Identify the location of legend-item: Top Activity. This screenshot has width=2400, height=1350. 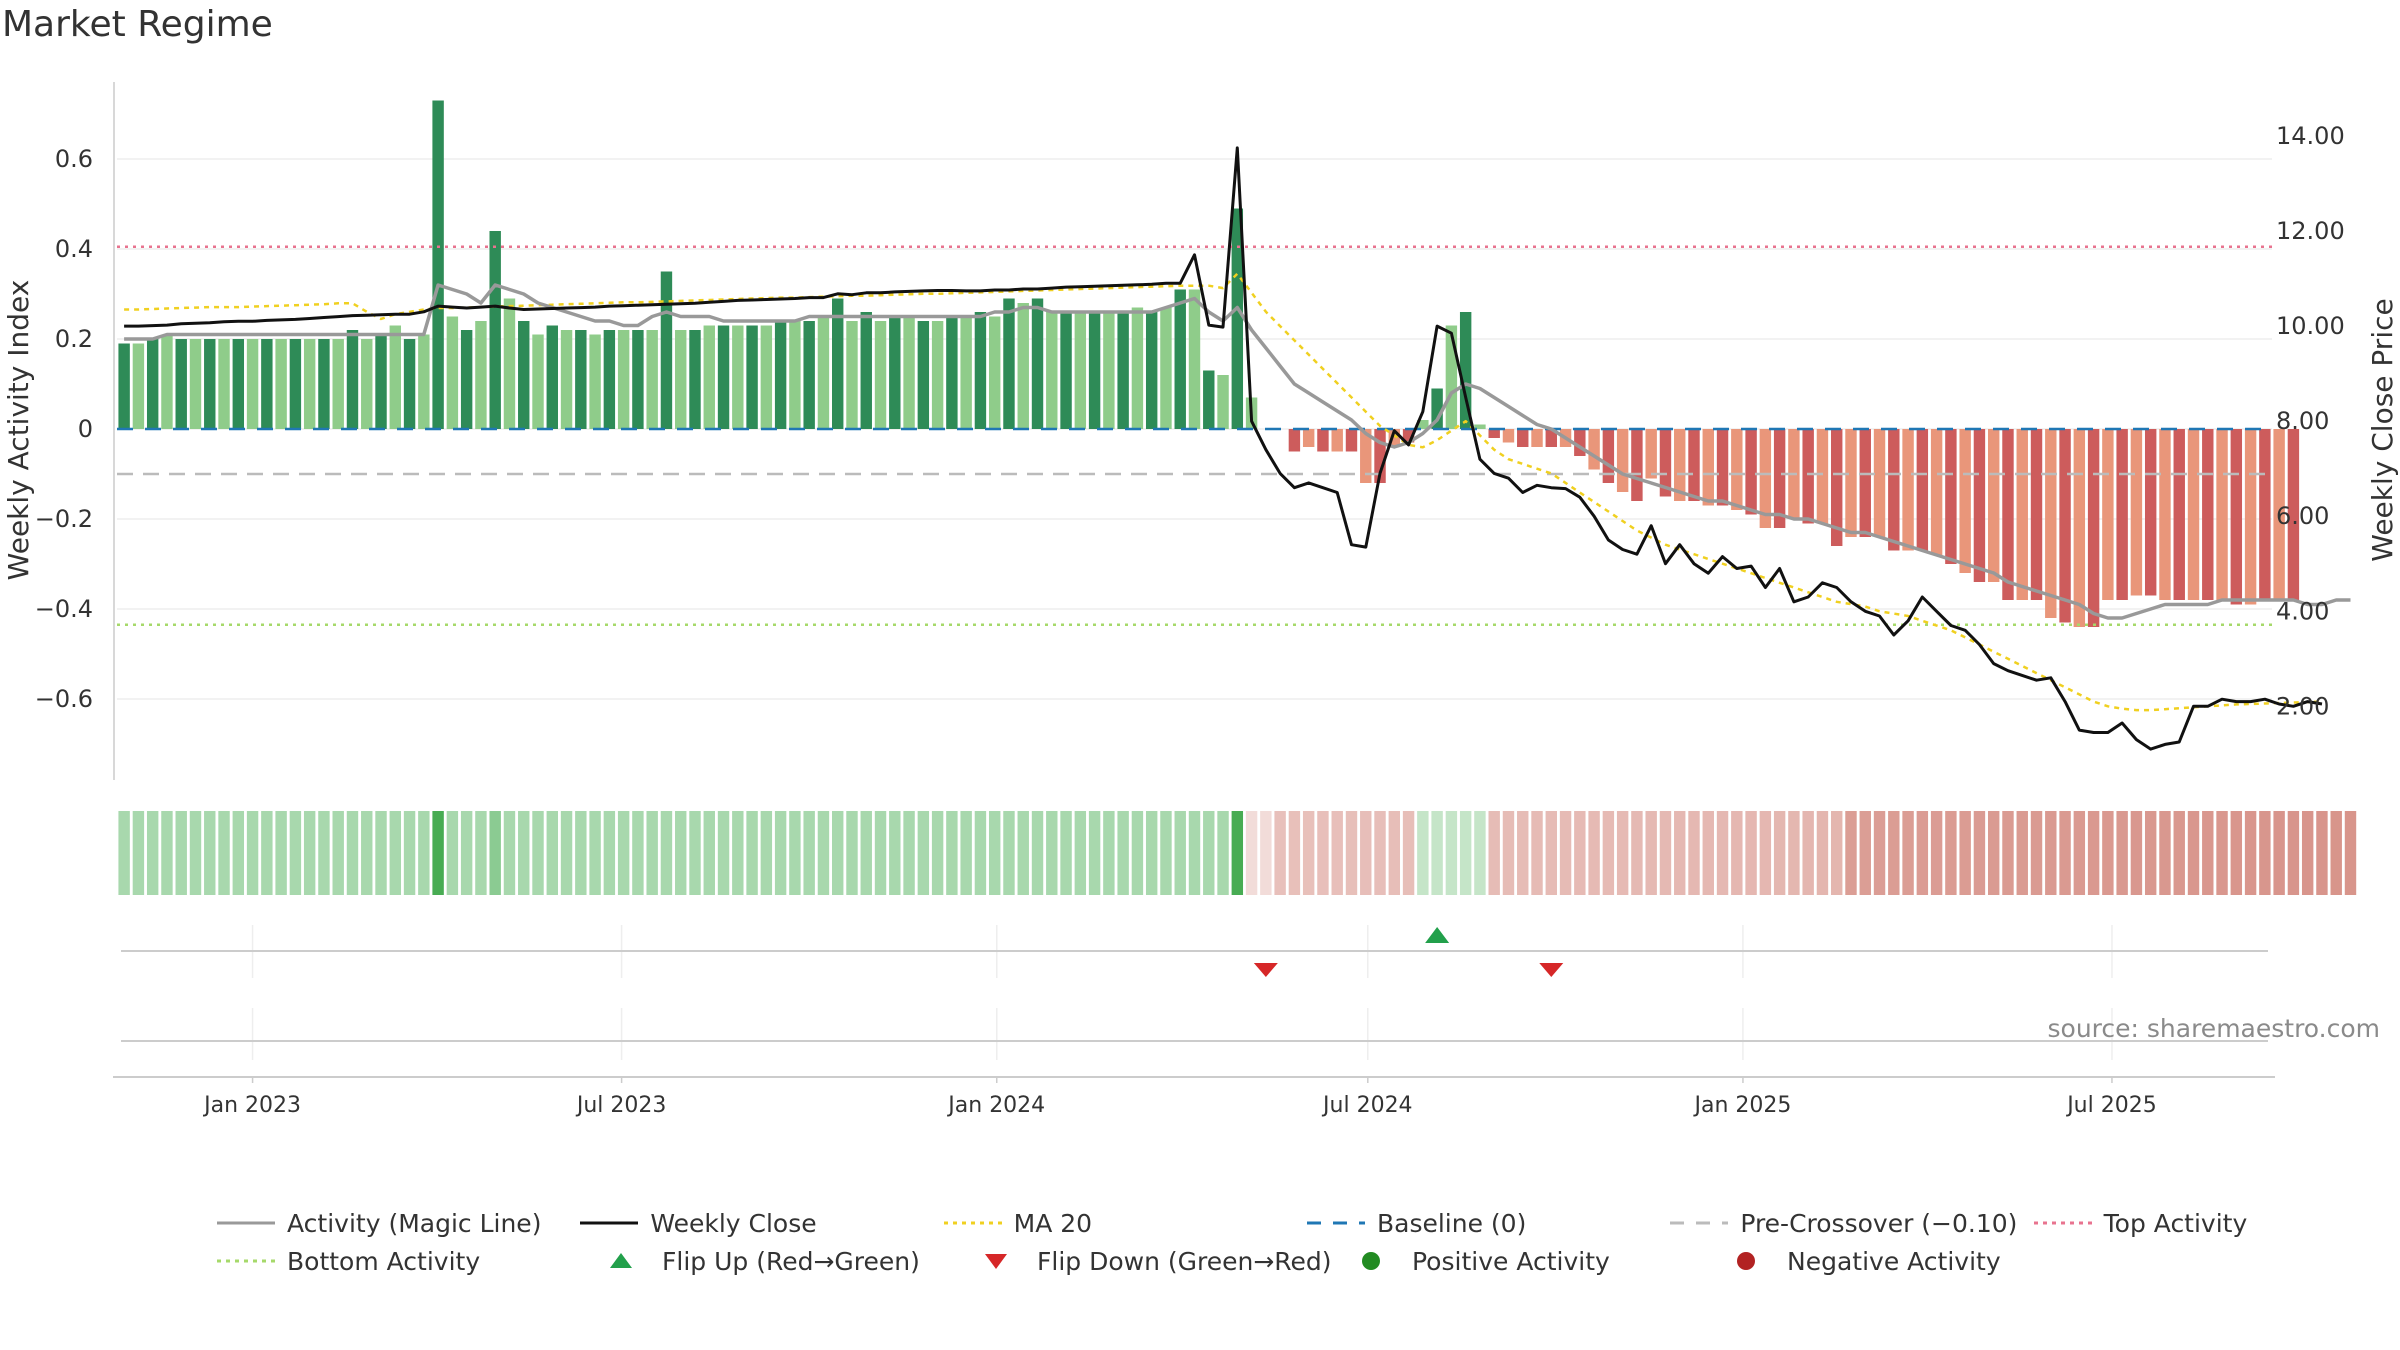
(2213, 1223).